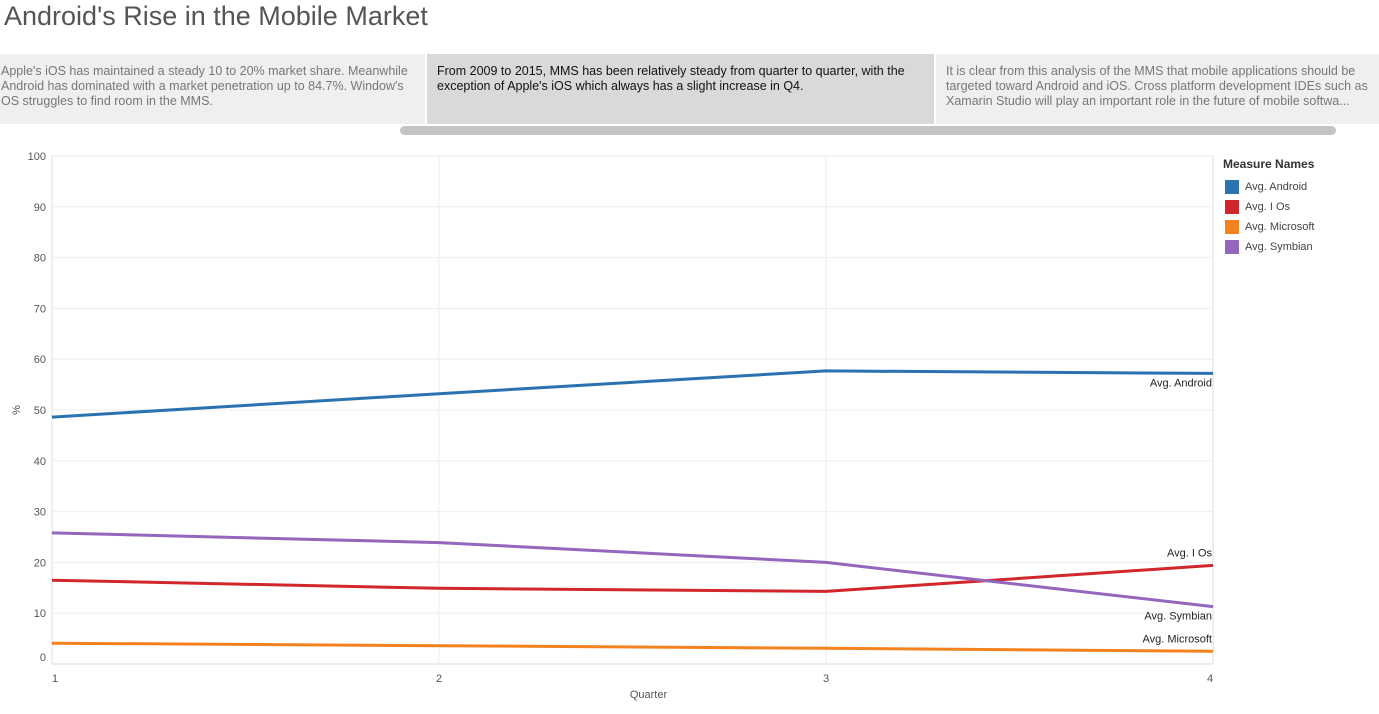 This screenshot has height=714, width=1379. What do you see at coordinates (632, 394) in the screenshot?
I see `series-line-avg-android` at bounding box center [632, 394].